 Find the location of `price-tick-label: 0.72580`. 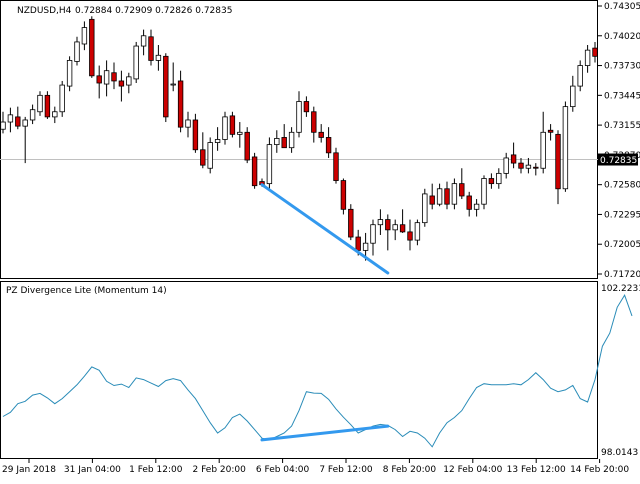

price-tick-label: 0.72580 is located at coordinates (622, 186).